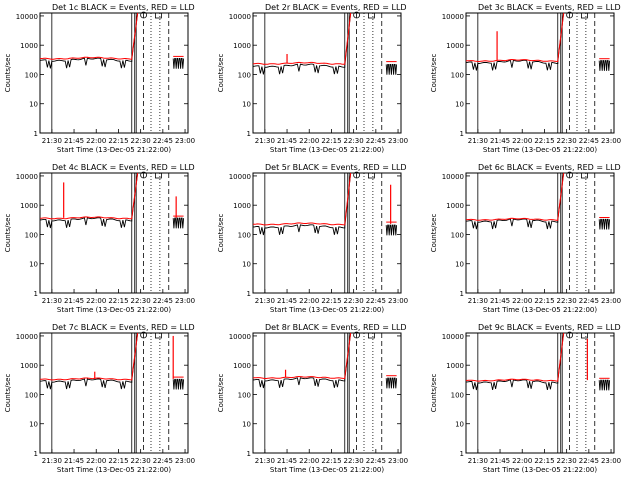 The width and height of the screenshot is (640, 480). What do you see at coordinates (549, 327) in the screenshot?
I see `panel-title: Det 9c BLACK = Events, RED = LLD` at bounding box center [549, 327].